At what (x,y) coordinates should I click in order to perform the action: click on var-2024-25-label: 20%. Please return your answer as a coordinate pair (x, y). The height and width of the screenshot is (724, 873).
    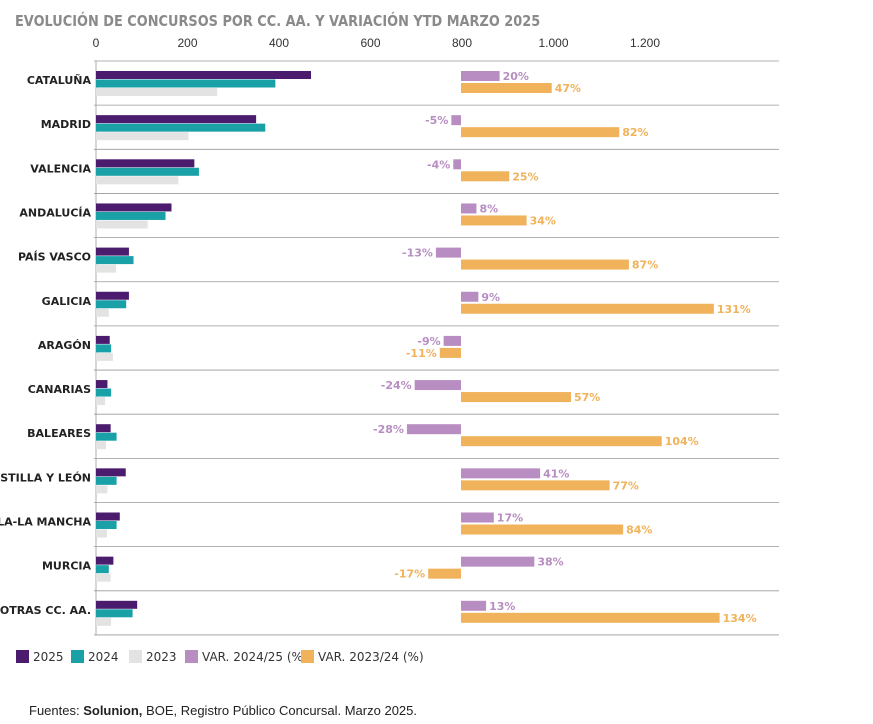
    Looking at the image, I should click on (516, 76).